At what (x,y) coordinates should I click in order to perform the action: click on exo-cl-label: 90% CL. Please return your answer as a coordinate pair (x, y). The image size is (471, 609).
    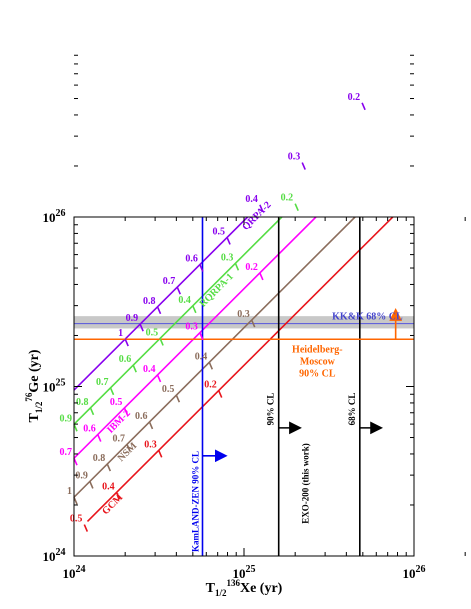
    Looking at the image, I should click on (271, 409).